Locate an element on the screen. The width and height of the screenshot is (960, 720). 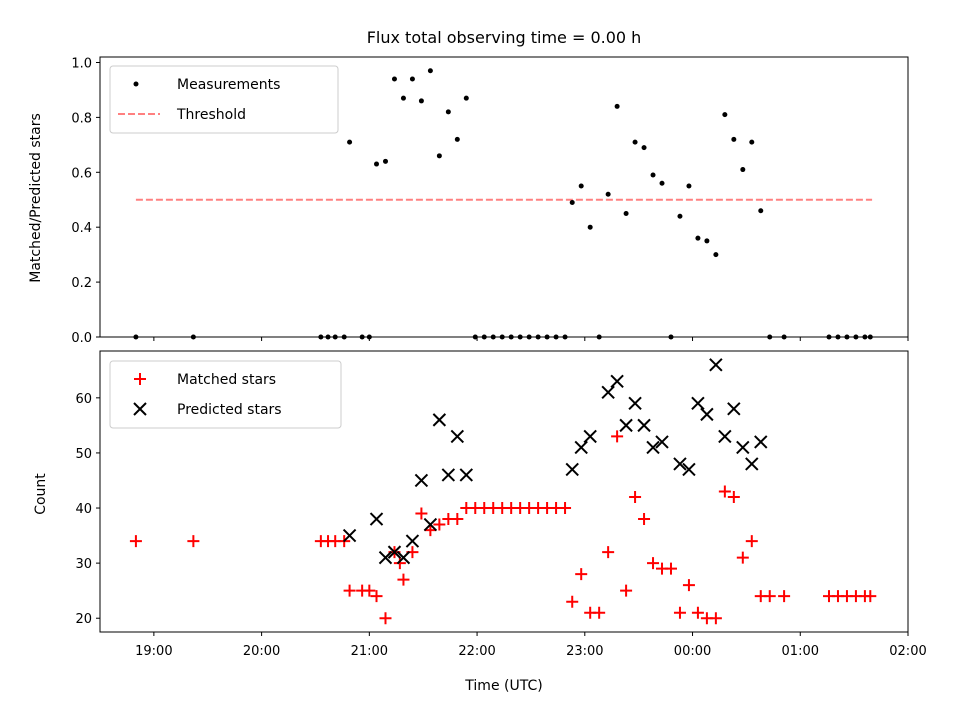
bottom-y-tick-label: 60 is located at coordinates (83, 399).